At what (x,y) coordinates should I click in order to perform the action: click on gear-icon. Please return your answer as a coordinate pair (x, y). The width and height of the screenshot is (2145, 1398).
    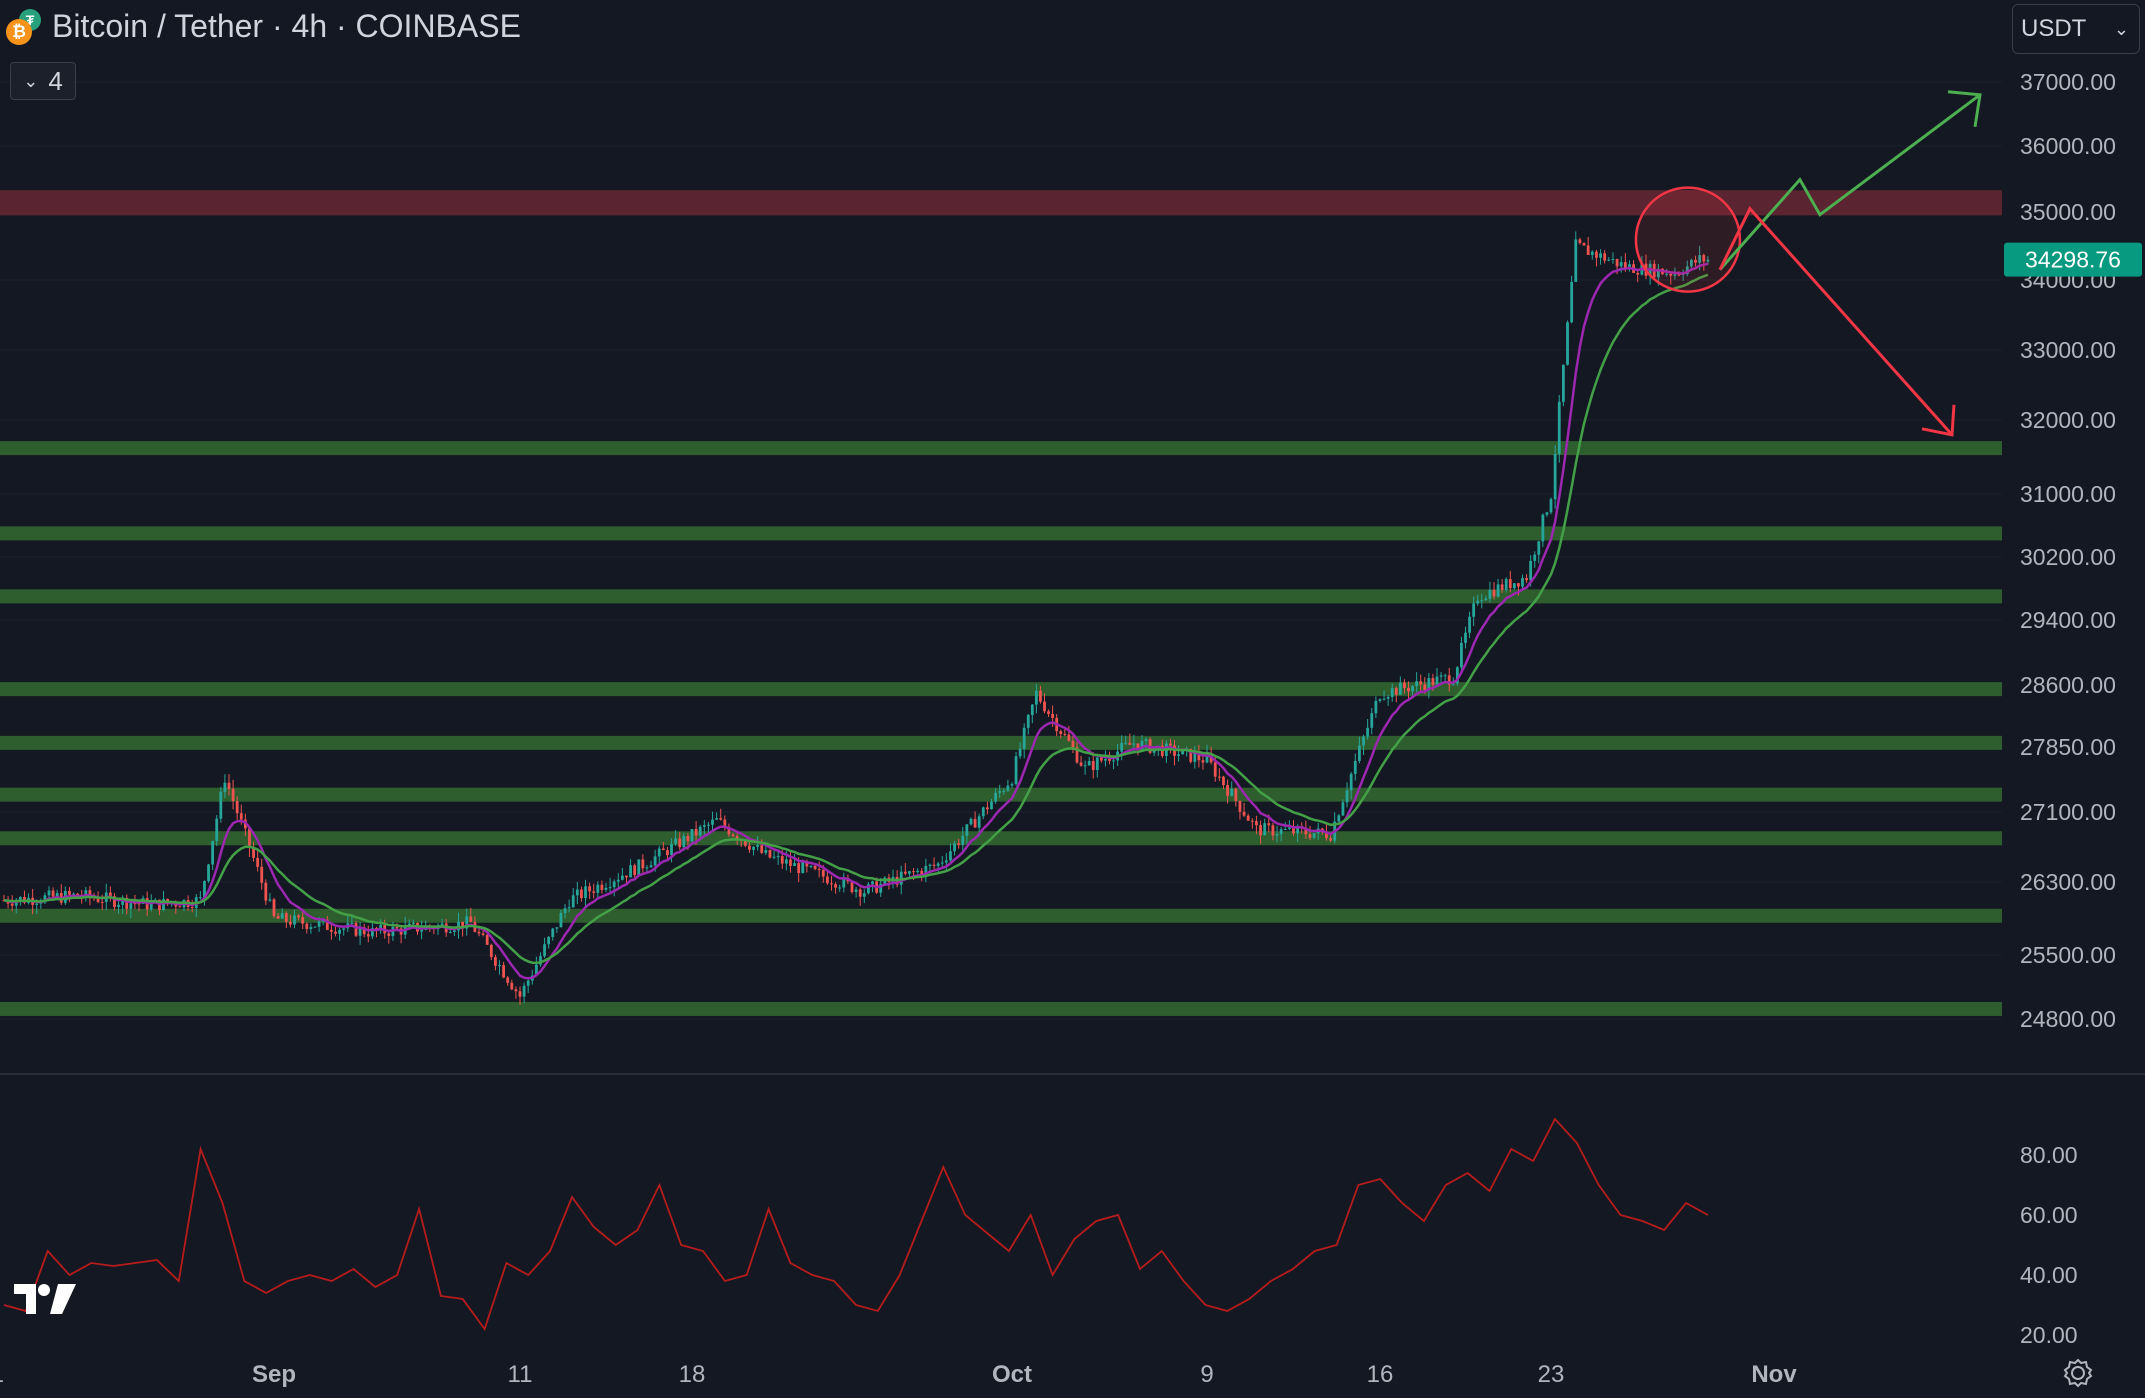
    Looking at the image, I should click on (2078, 1373).